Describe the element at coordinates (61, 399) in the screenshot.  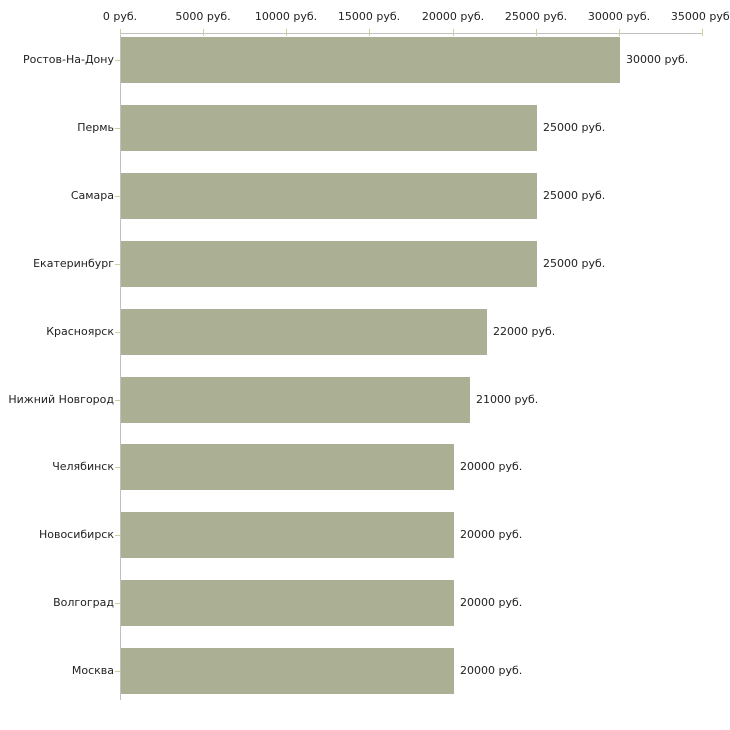
I see `category-label: Нижний Новгород` at that location.